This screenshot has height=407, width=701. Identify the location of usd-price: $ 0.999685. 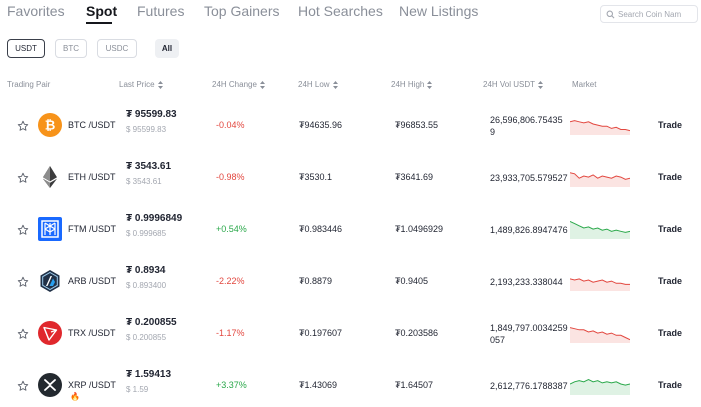
(146, 233).